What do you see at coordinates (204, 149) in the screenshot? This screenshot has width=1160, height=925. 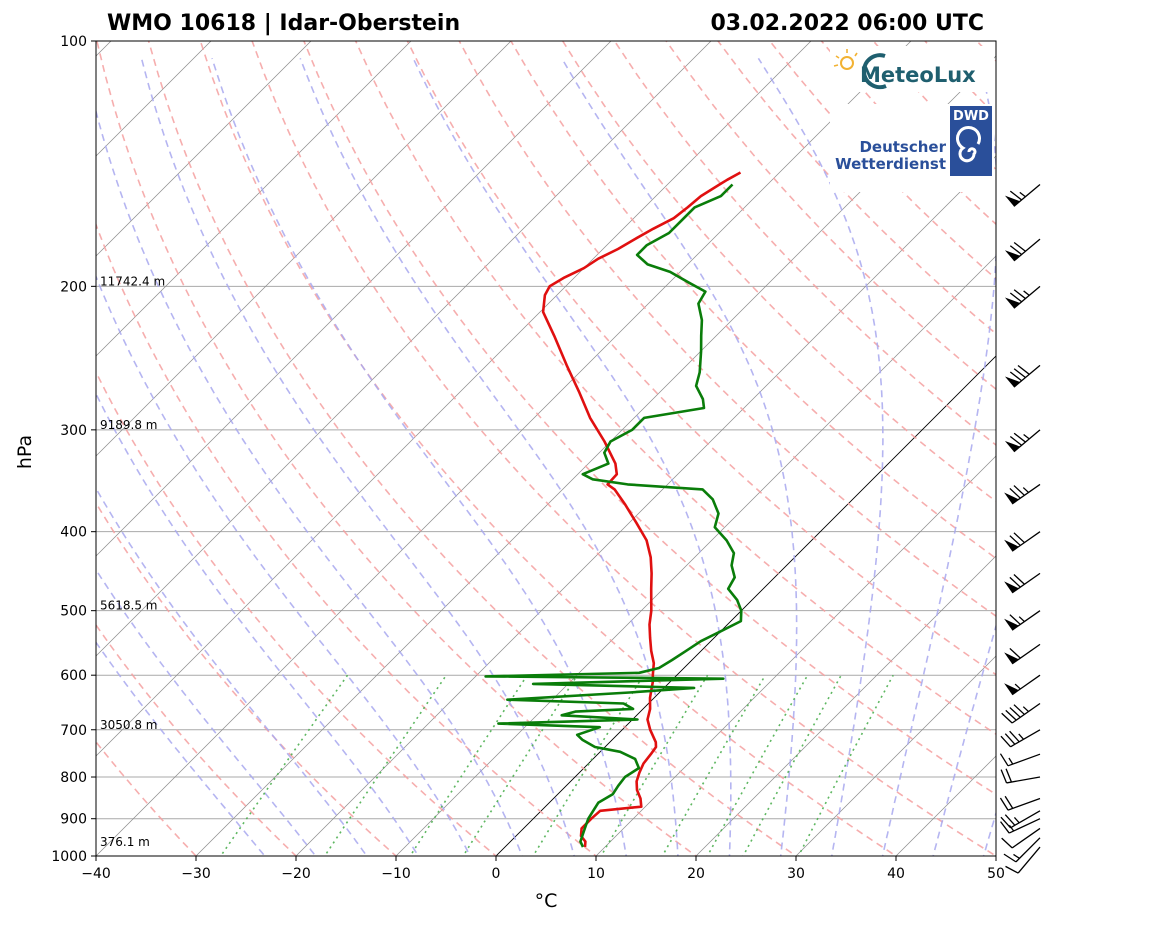 I see `isotherm-line` at bounding box center [204, 149].